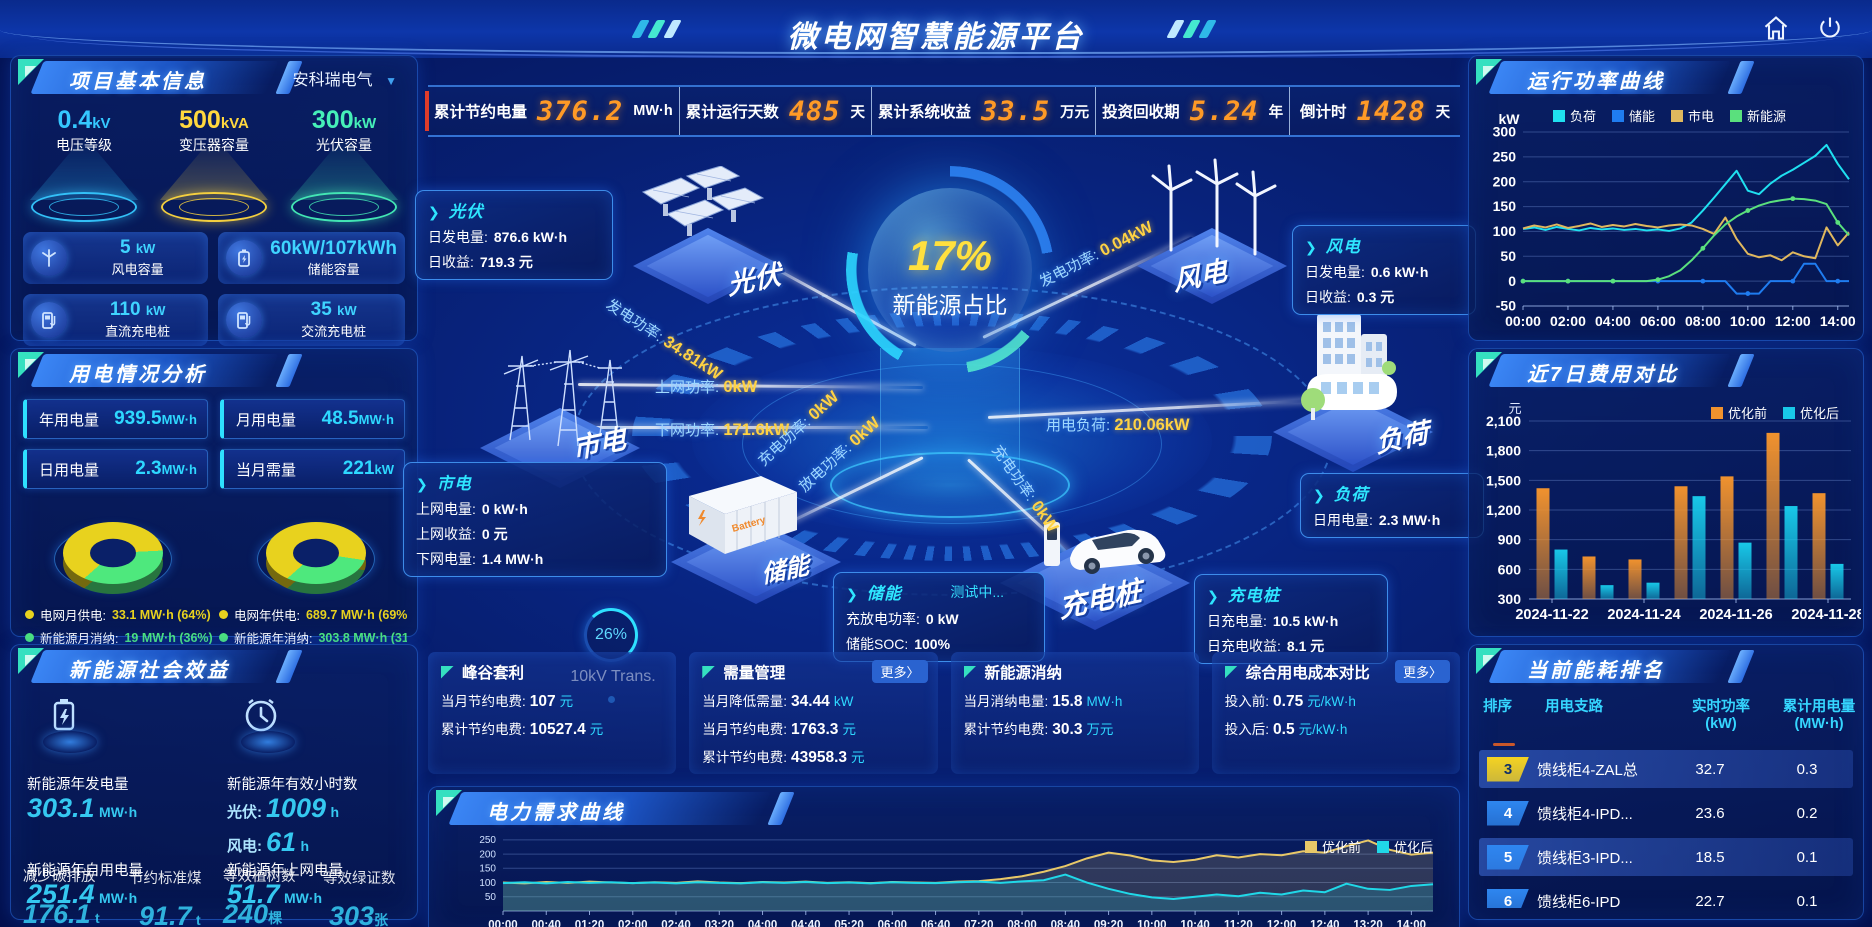  Describe the element at coordinates (462, 534) in the screenshot. I see `device-card-row: 上网收益: 0 元` at that location.